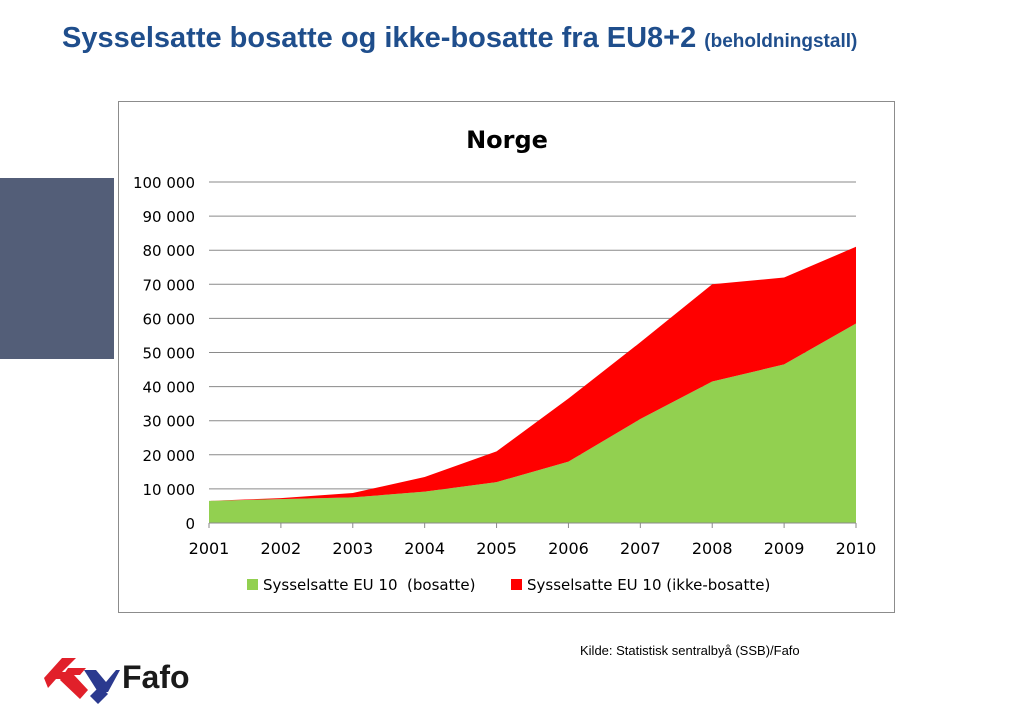  I want to click on x-tick-label: 2002, so click(281, 548).